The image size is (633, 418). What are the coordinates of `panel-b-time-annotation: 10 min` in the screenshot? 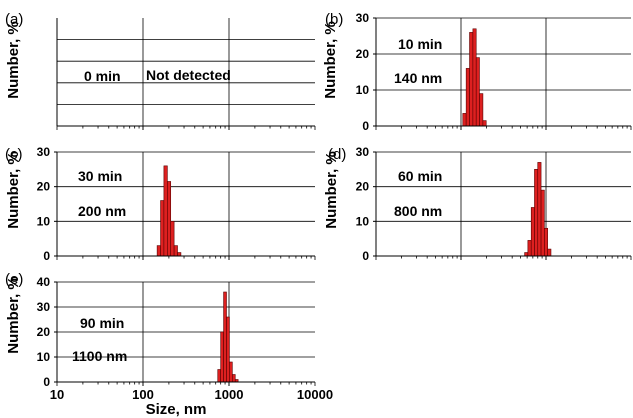 It's located at (420, 44).